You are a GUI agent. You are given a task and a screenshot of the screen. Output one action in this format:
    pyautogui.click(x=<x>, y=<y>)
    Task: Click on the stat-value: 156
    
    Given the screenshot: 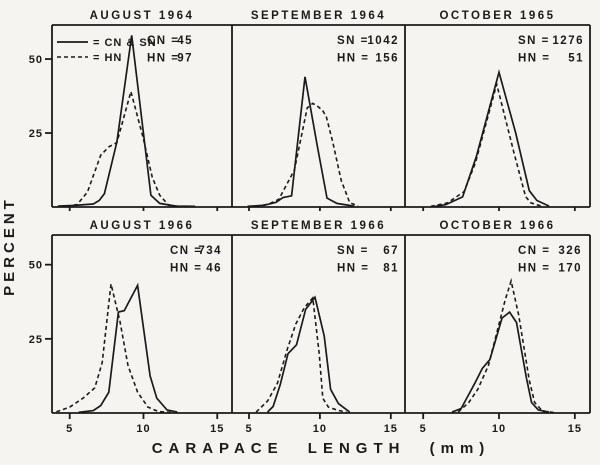 What is the action you would take?
    pyautogui.click(x=387, y=59)
    